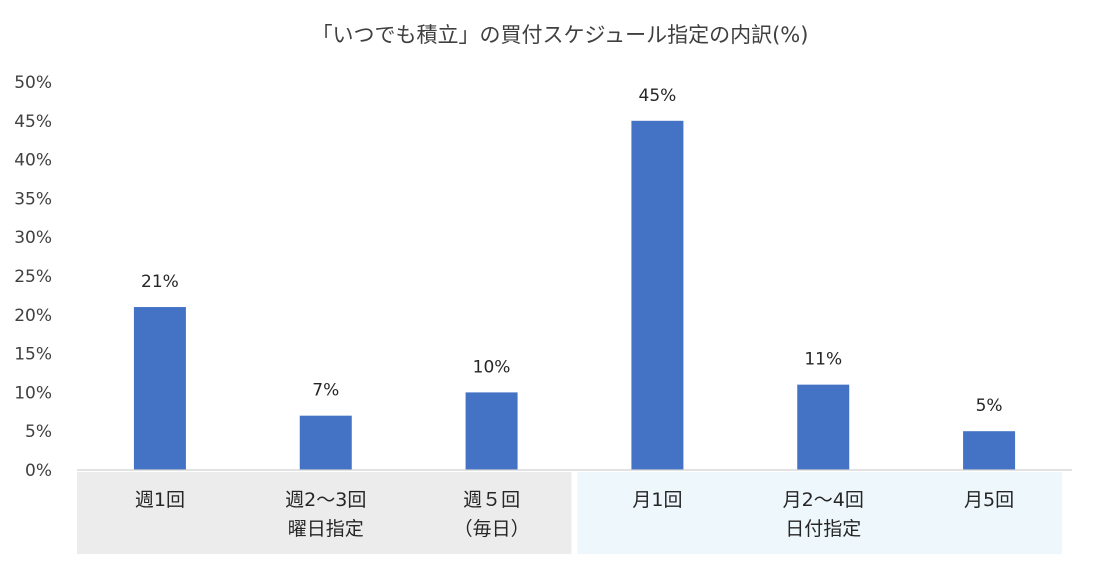 This screenshot has height=571, width=1100. What do you see at coordinates (823, 529) in the screenshot?
I see `category-label: 日付指定` at bounding box center [823, 529].